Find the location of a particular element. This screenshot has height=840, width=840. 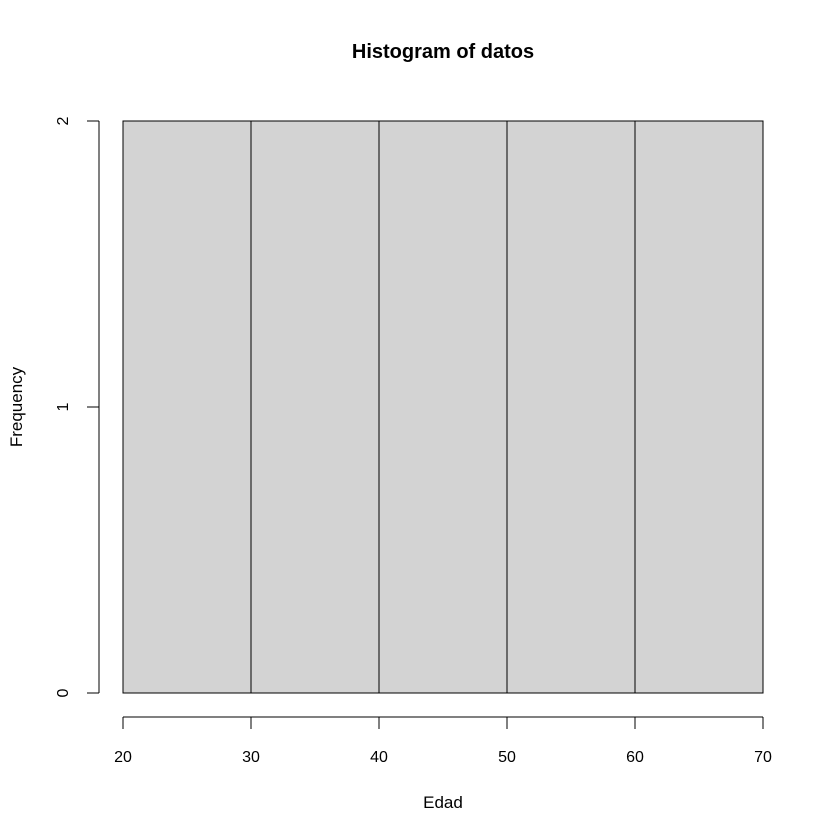

y-tick-label-0: 0 is located at coordinates (63, 692).